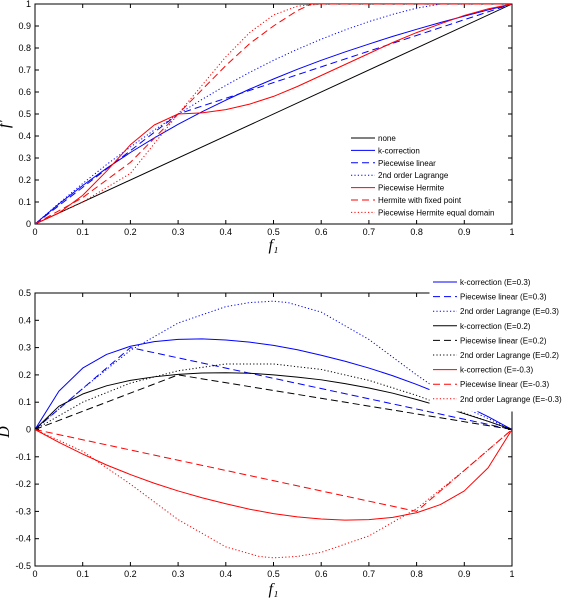  What do you see at coordinates (23, 484) in the screenshot?
I see `y-tick-label: -0.2` at bounding box center [23, 484].